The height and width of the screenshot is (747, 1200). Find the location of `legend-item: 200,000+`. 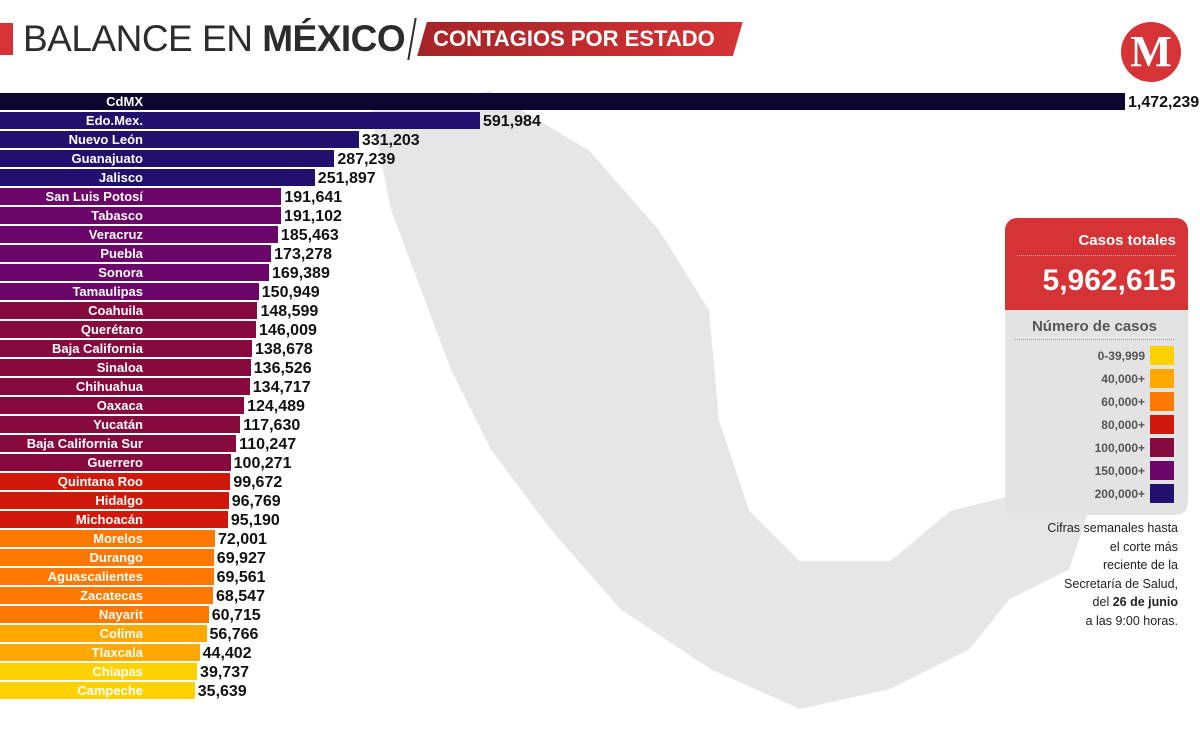

legend-item: 200,000+ is located at coordinates (1094, 493).